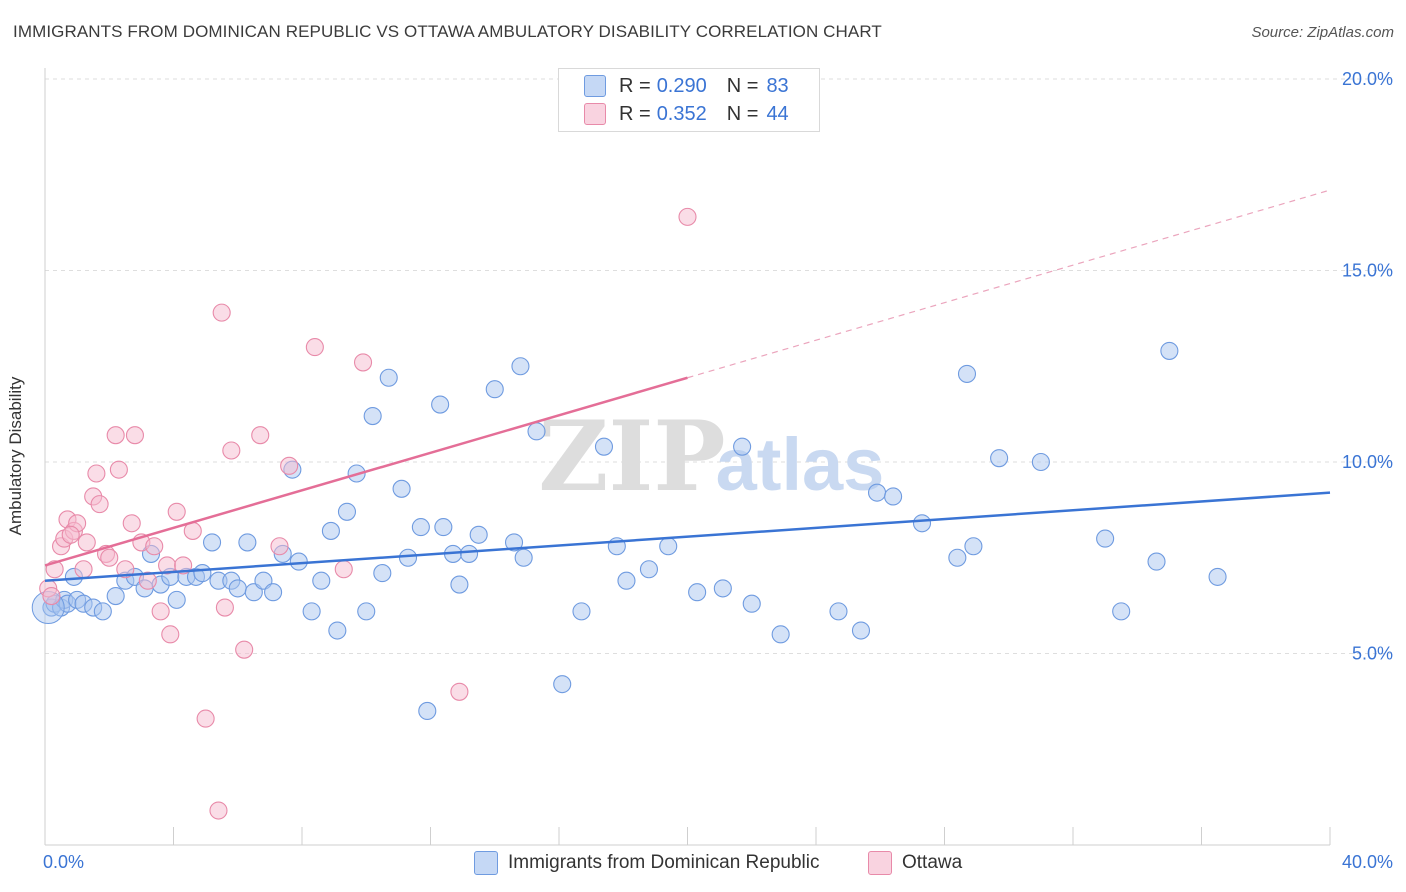  What do you see at coordinates (631, 456) in the screenshot?
I see `watermark-zip: ZIP` at bounding box center [631, 456].